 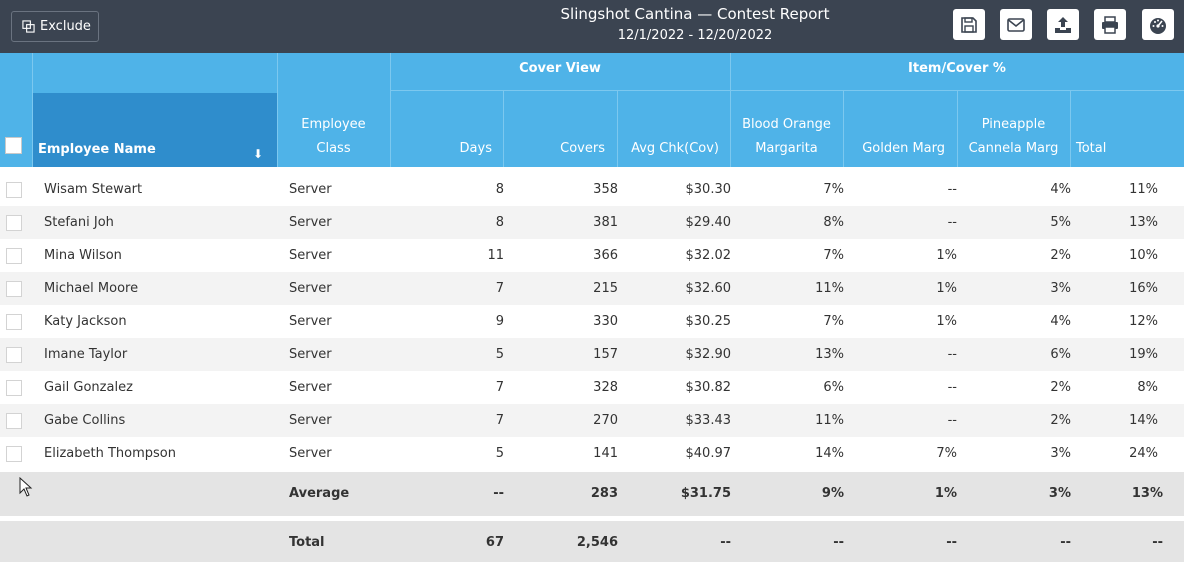 I want to click on save-button, so click(x=969, y=24).